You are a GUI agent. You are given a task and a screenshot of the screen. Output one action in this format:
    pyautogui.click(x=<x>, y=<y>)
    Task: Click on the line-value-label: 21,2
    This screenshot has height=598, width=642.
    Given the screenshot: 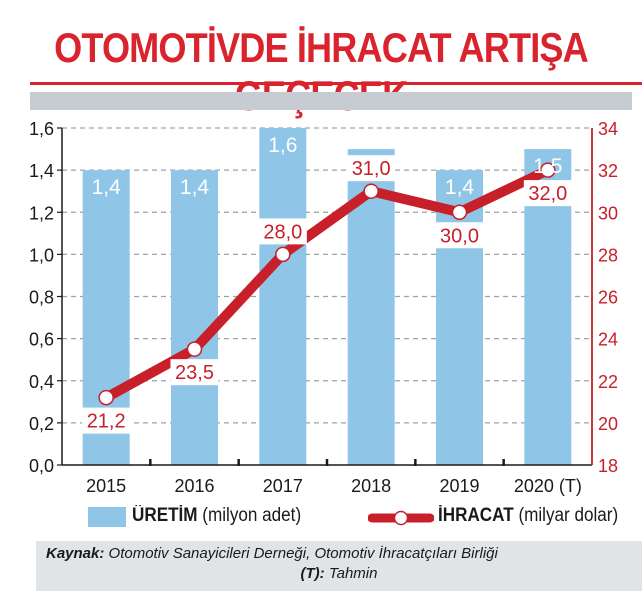 What is the action you would take?
    pyautogui.click(x=106, y=422)
    